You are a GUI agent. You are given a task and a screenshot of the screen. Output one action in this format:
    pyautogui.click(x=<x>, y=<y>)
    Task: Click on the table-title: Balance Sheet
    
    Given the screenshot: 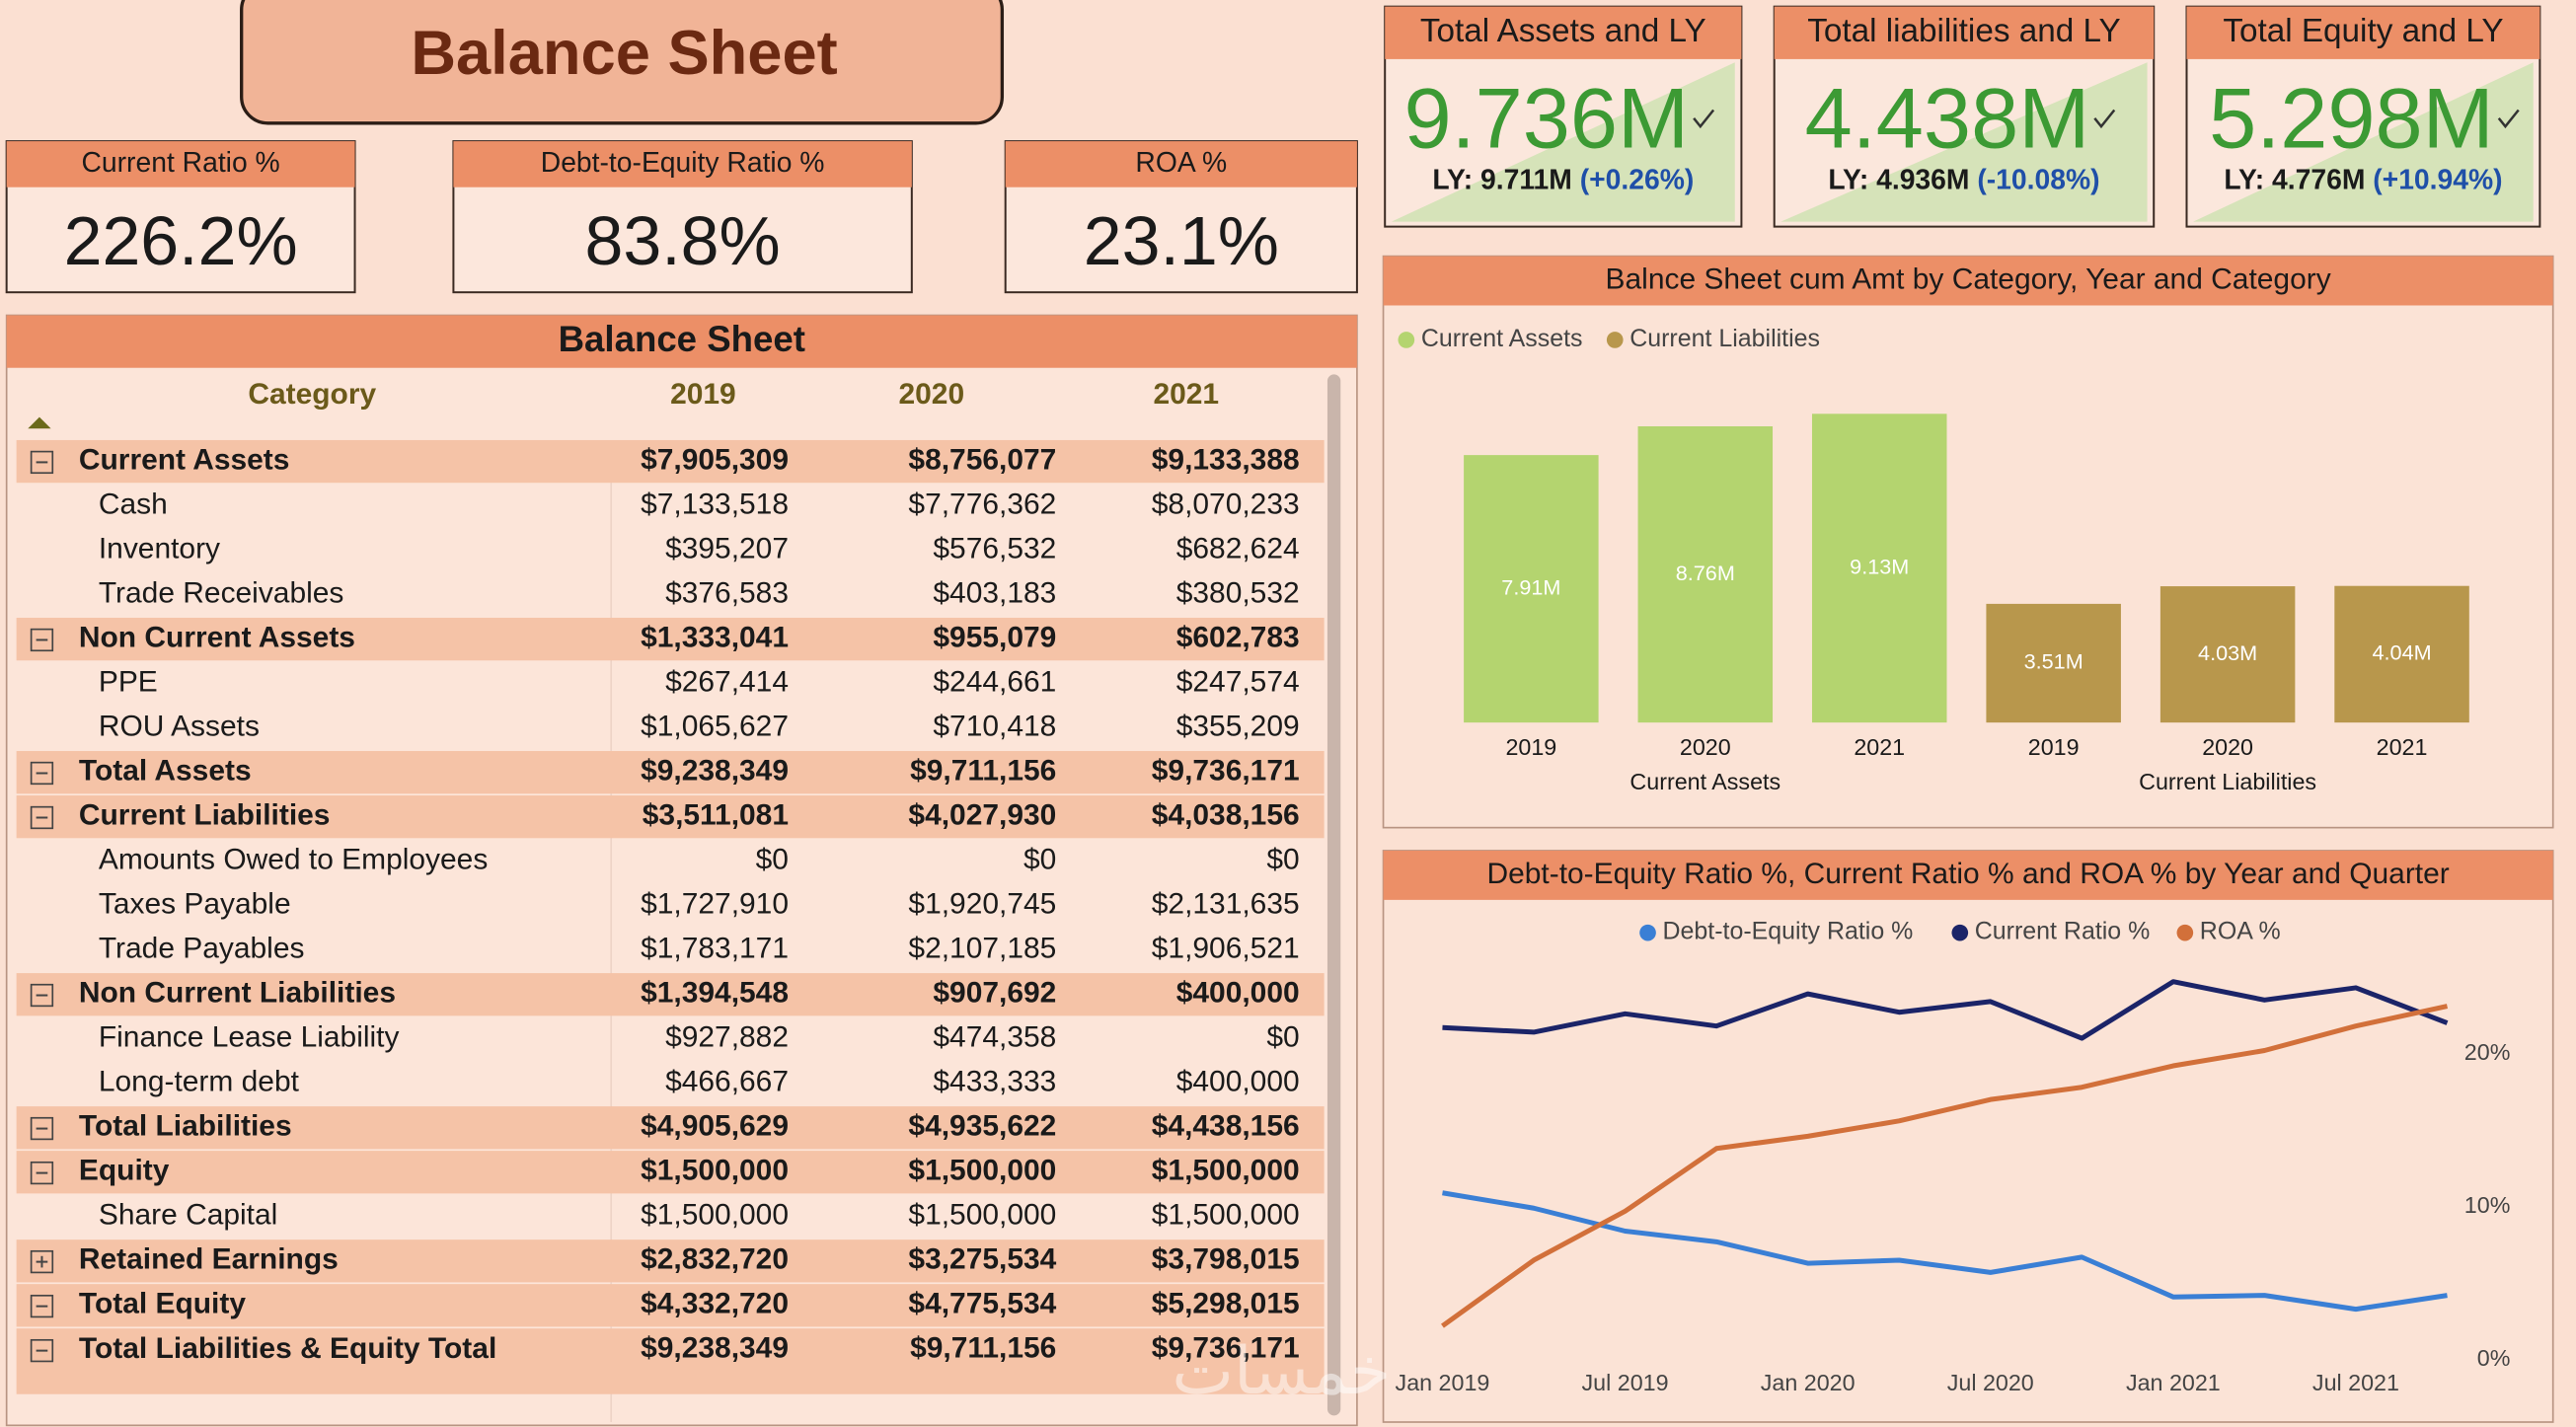 What is the action you would take?
    pyautogui.click(x=682, y=339)
    